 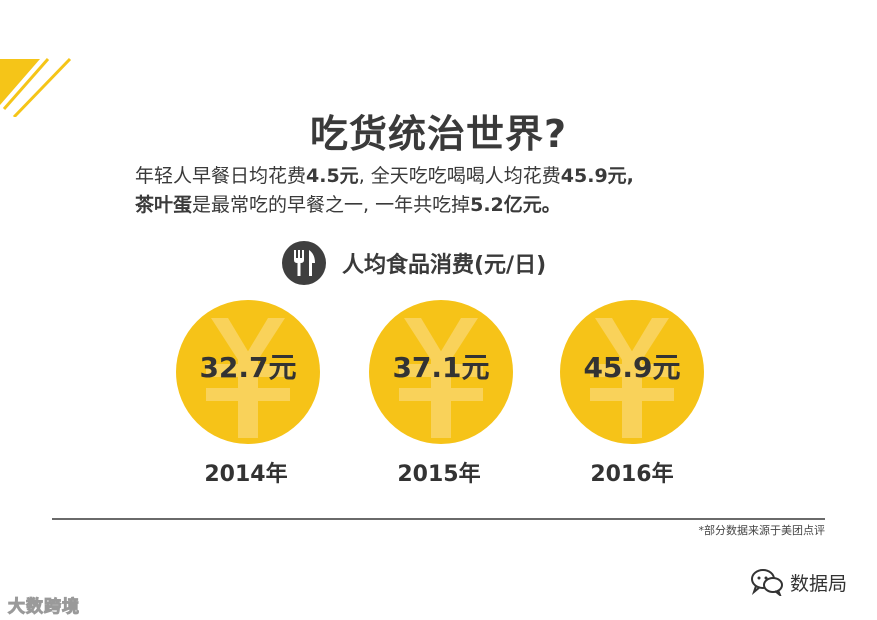 What do you see at coordinates (632, 367) in the screenshot?
I see `coin-amount: 45.9元` at bounding box center [632, 367].